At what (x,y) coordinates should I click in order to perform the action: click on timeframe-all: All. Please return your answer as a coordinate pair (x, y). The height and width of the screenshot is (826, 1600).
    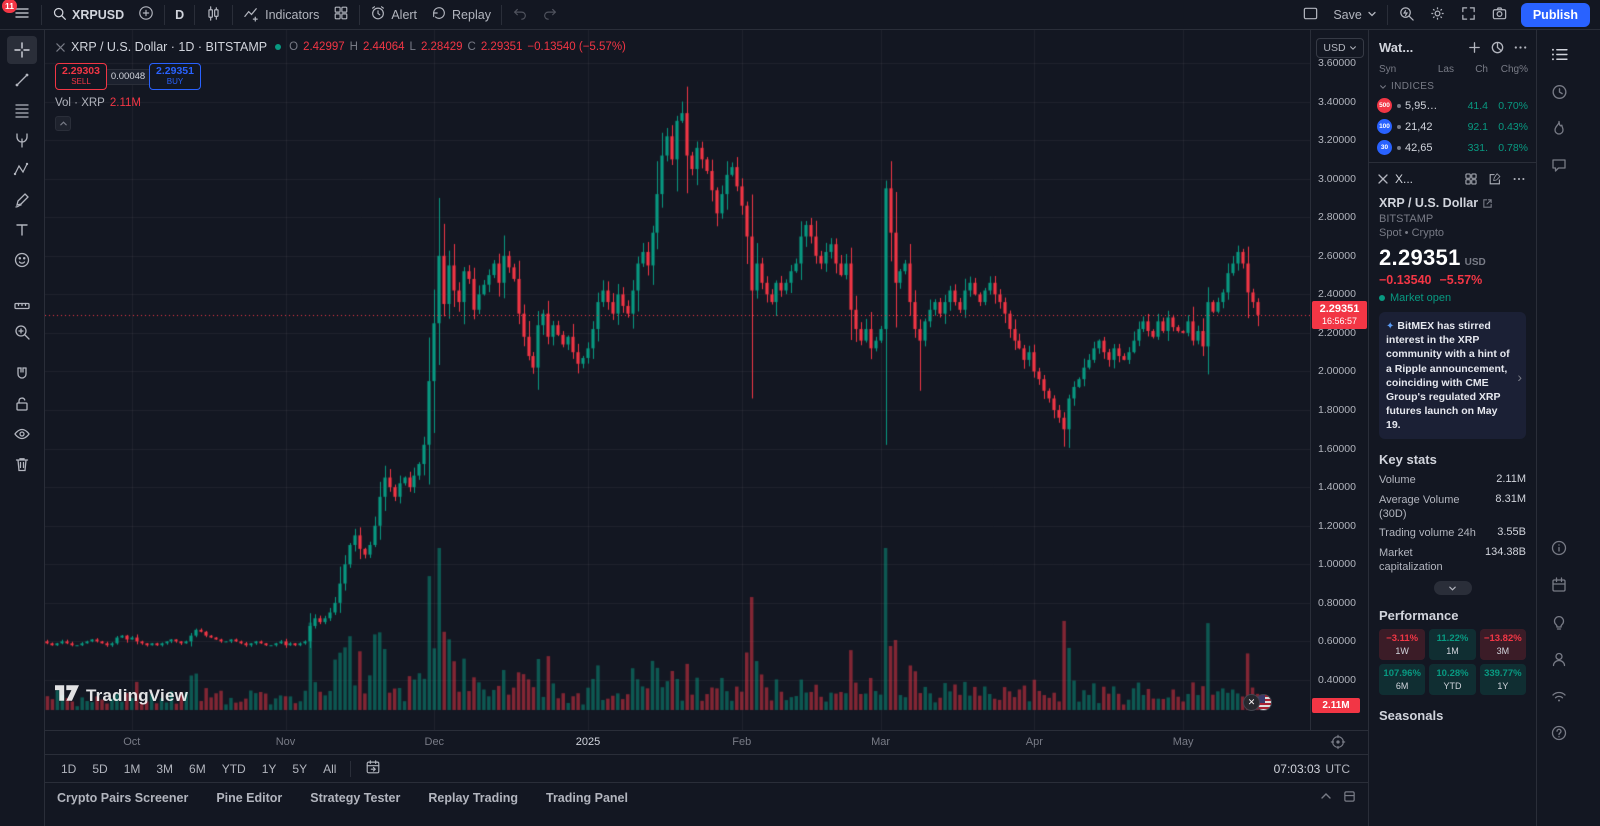
    Looking at the image, I should click on (329, 769).